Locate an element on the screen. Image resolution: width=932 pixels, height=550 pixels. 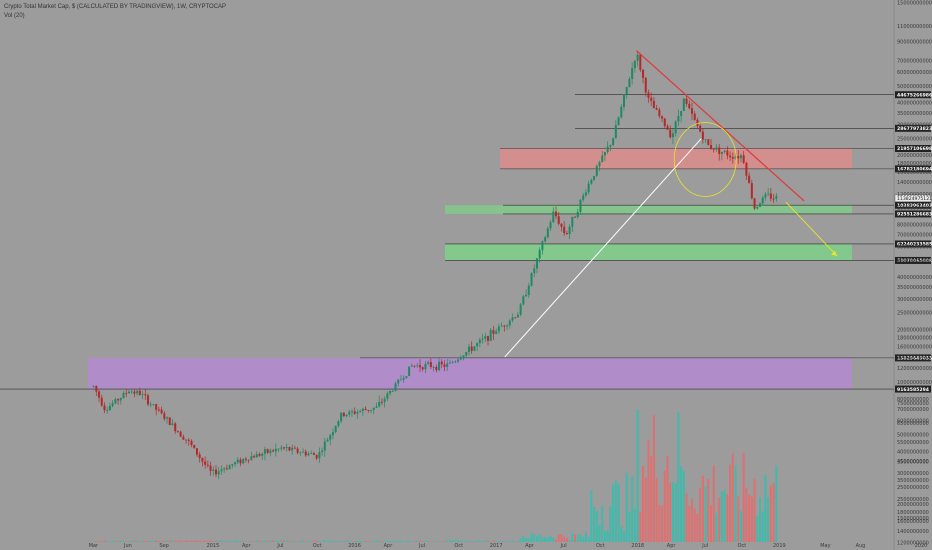
time-tick-label: 2020 is located at coordinates (921, 546).